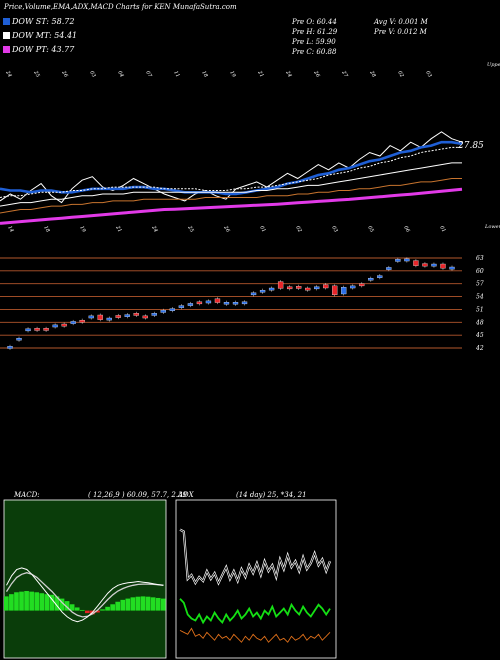 This screenshot has width=500, height=660. What do you see at coordinates (154, 228) in the screenshot?
I see `ema-bottom-date-4: 24` at bounding box center [154, 228].